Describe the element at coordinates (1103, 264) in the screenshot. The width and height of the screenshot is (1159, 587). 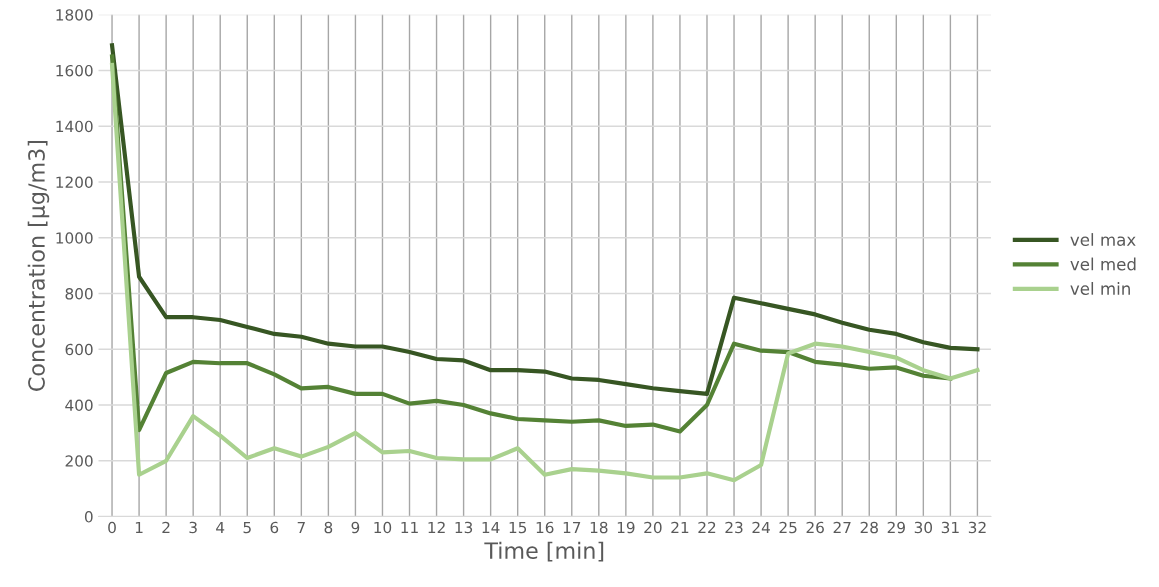
I see `legend-label: vel med` at that location.